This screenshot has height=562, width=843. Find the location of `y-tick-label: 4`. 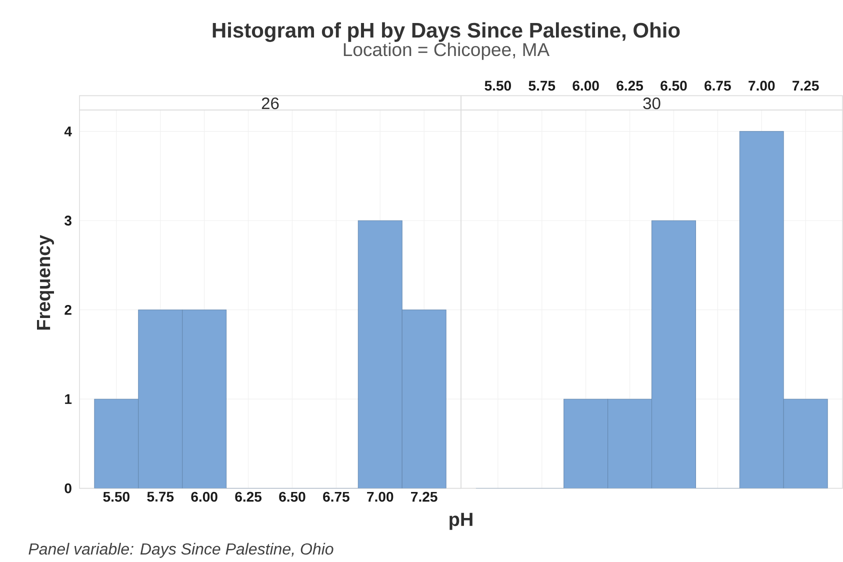

y-tick-label: 4 is located at coordinates (68, 131).